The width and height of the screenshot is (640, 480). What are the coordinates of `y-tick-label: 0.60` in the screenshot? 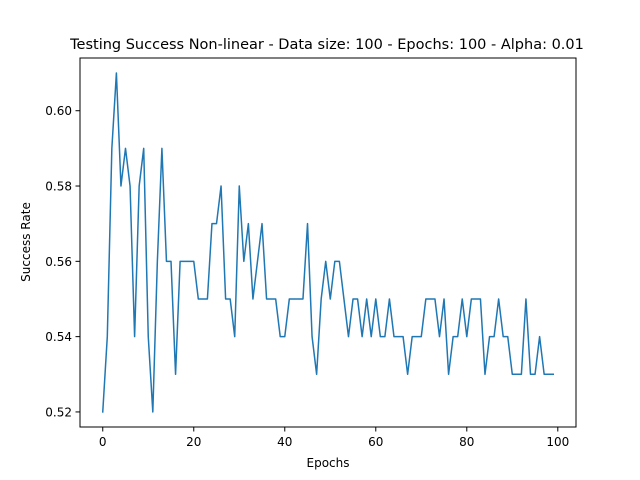 It's located at (58, 111).